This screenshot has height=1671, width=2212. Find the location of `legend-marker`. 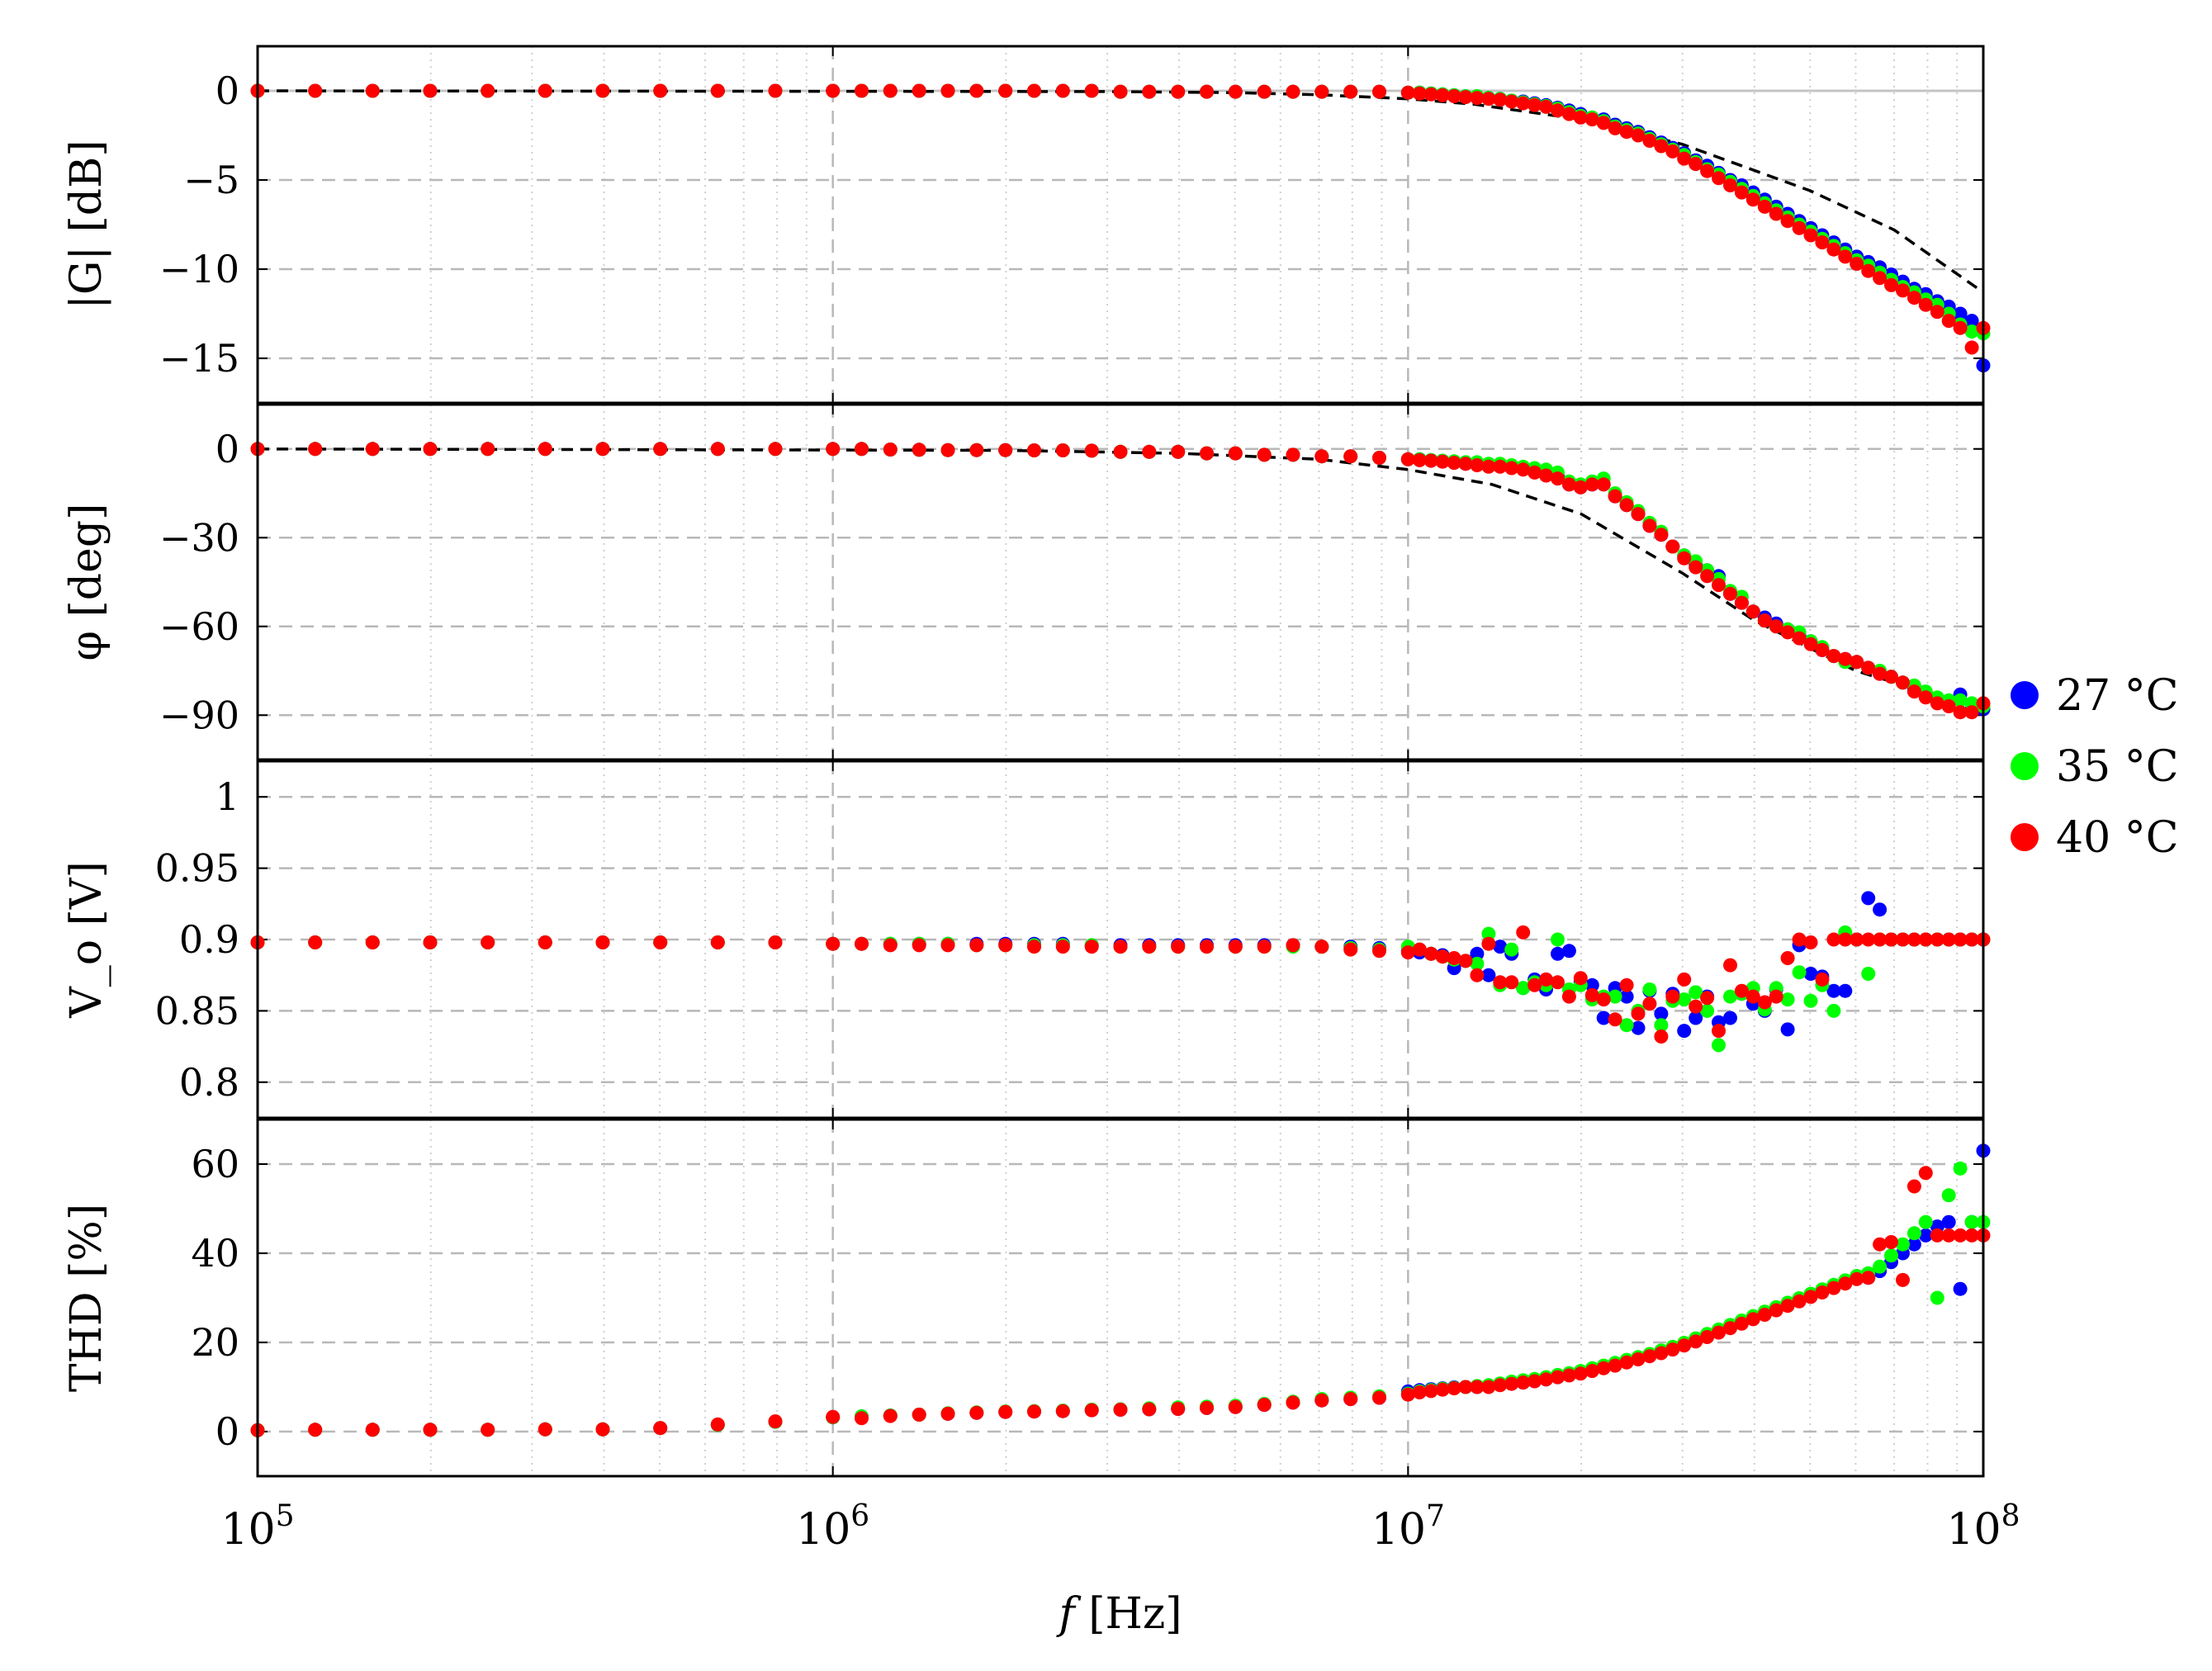

legend-marker is located at coordinates (2025, 766).